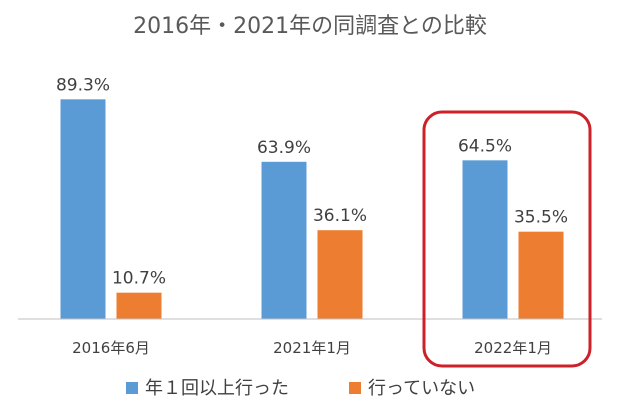 The height and width of the screenshot is (416, 620). Describe the element at coordinates (139, 279) in the screenshot. I see `data-label-series-1-0: 10.7%` at that location.